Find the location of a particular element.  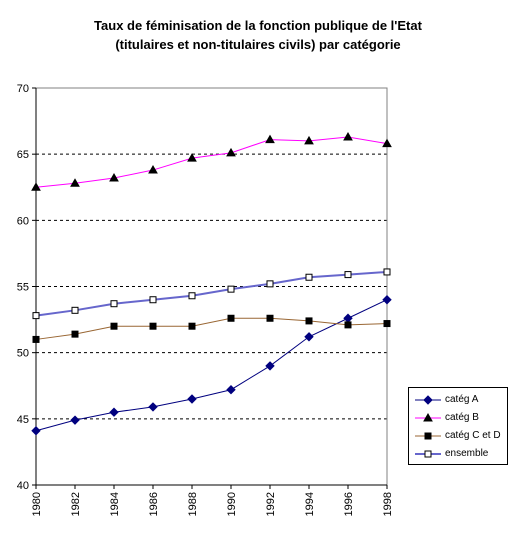

legend-entry-0: catég A is located at coordinates (461, 400).